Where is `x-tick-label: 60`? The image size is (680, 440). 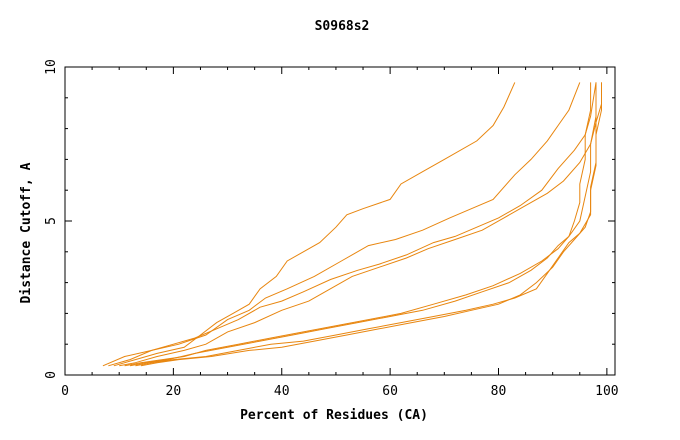 x-tick-label: 60 is located at coordinates (390, 391).